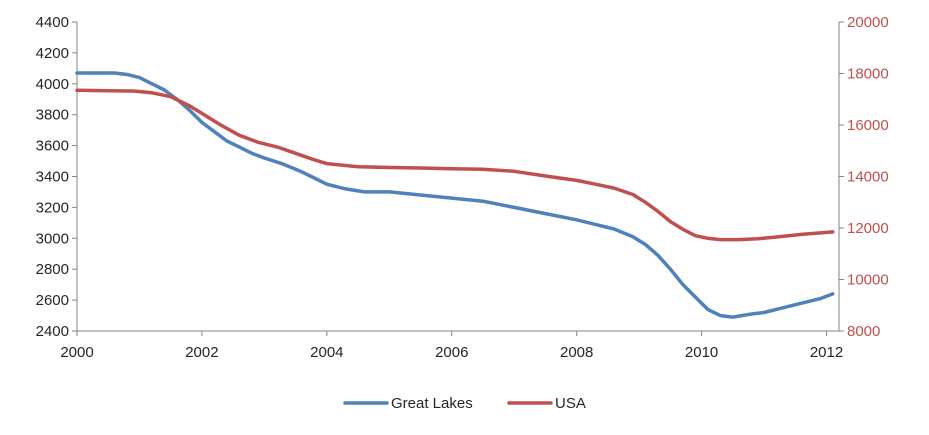 The width and height of the screenshot is (929, 435). Describe the element at coordinates (326, 352) in the screenshot. I see `x-tick-label: 2004` at that location.